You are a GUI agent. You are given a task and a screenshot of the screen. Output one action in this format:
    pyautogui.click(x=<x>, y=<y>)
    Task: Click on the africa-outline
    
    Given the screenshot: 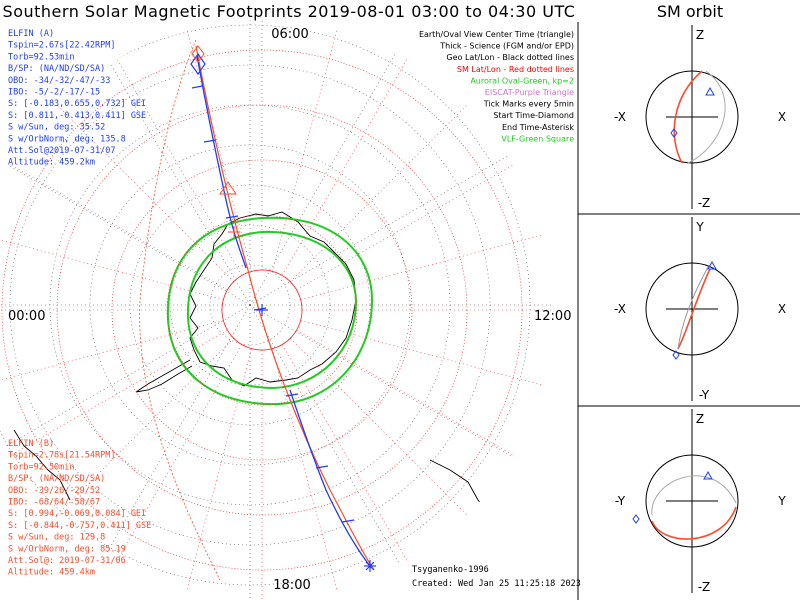 What is the action you would take?
    pyautogui.click(x=535, y=227)
    